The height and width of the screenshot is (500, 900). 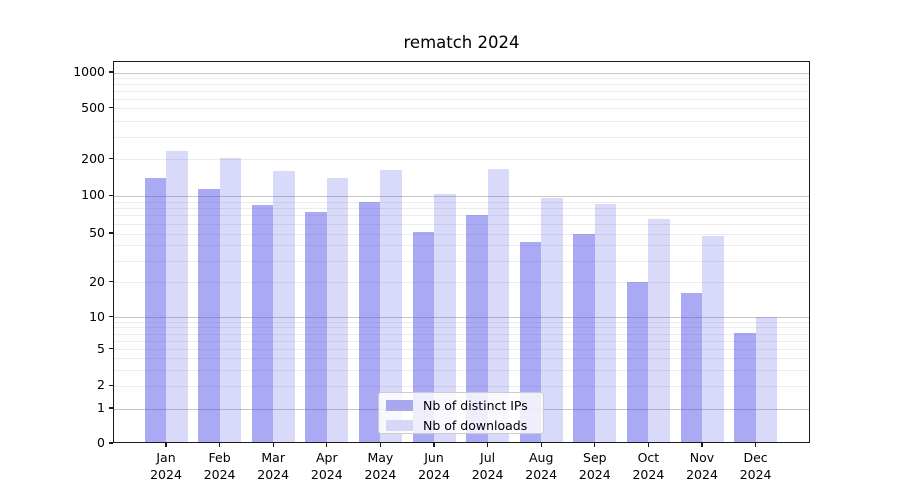 I want to click on bar-distinct-ips-mar, so click(x=262, y=323).